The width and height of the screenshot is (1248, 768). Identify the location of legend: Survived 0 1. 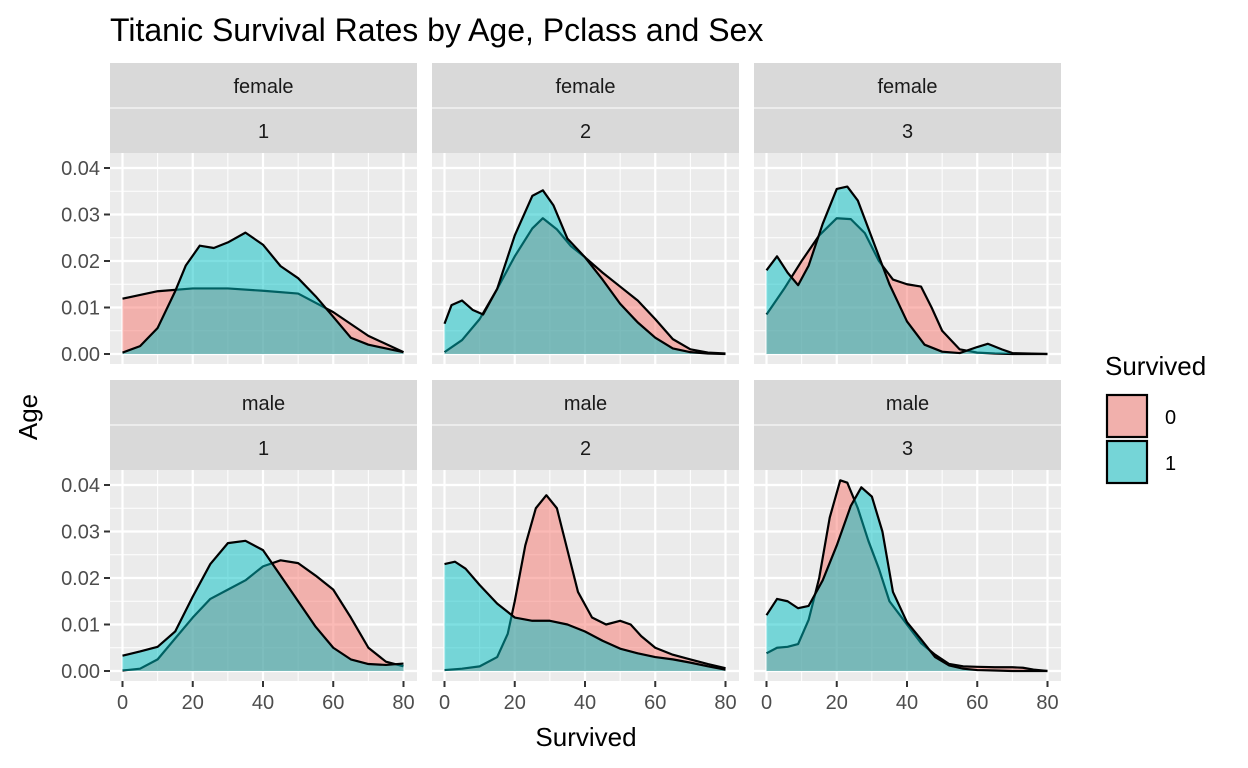
(1155, 418).